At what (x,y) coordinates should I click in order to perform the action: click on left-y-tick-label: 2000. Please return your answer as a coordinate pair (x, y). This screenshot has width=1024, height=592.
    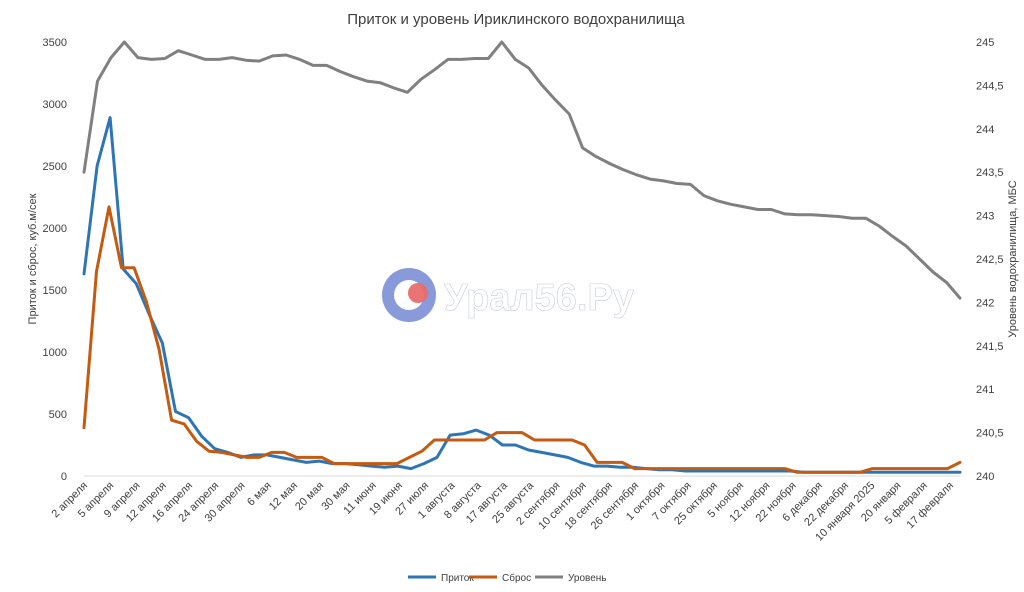
    Looking at the image, I should click on (55, 229).